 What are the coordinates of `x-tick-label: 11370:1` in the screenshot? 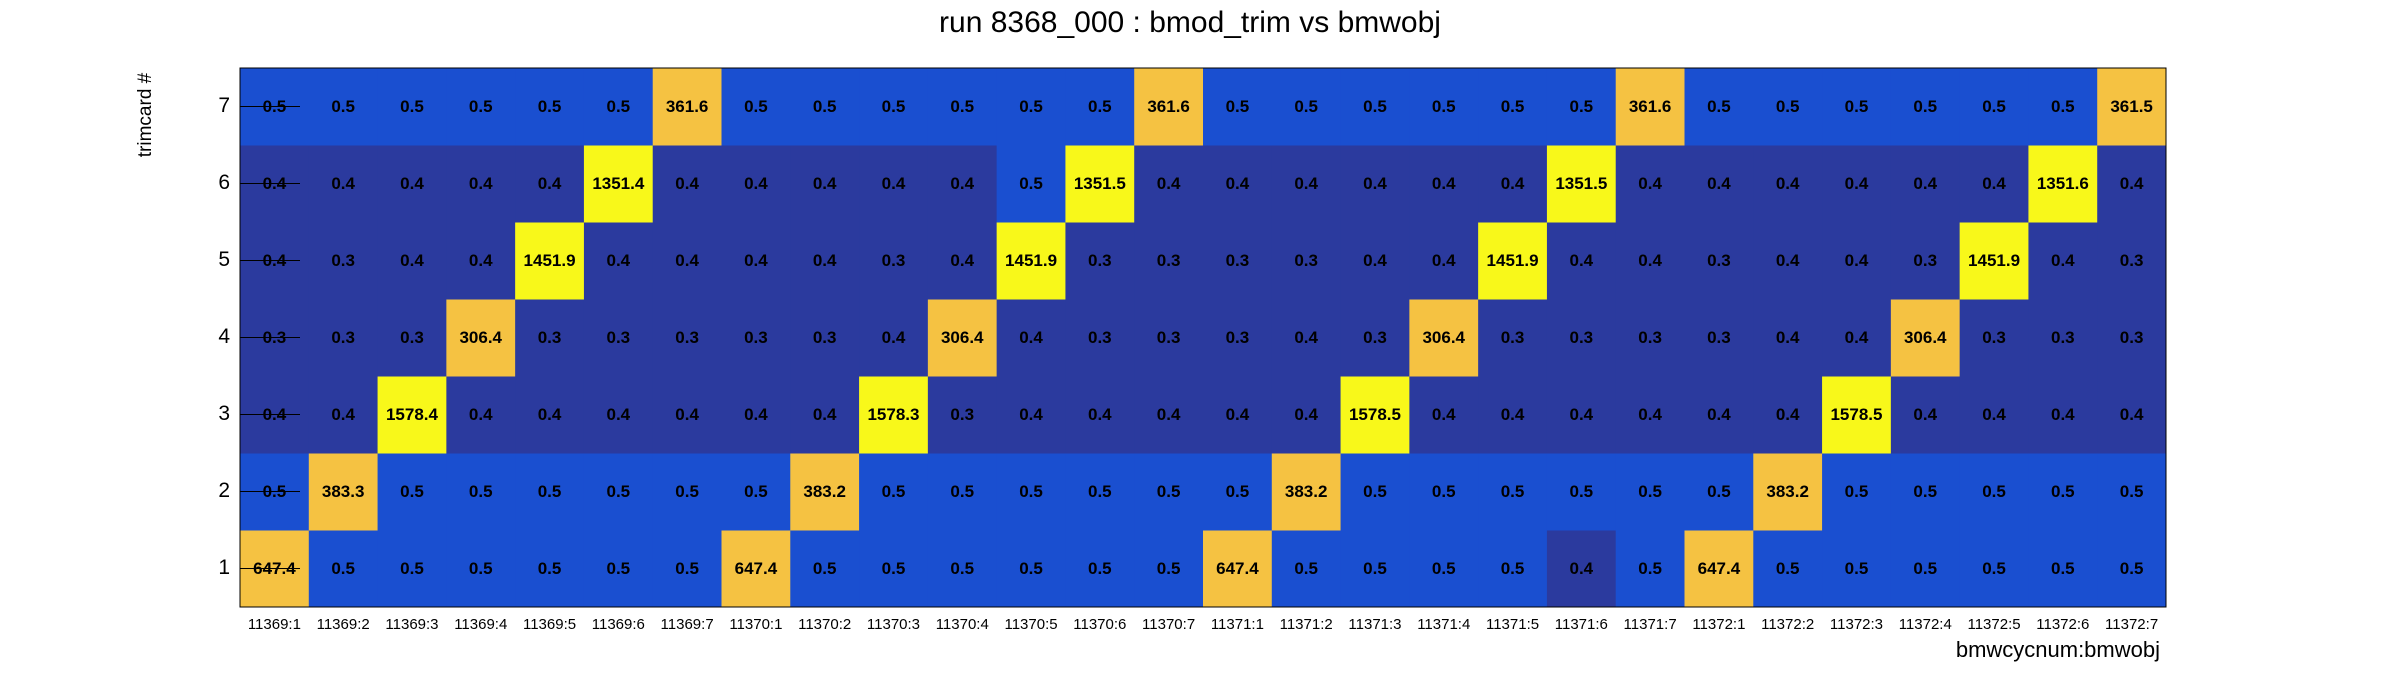 It's located at (755, 624).